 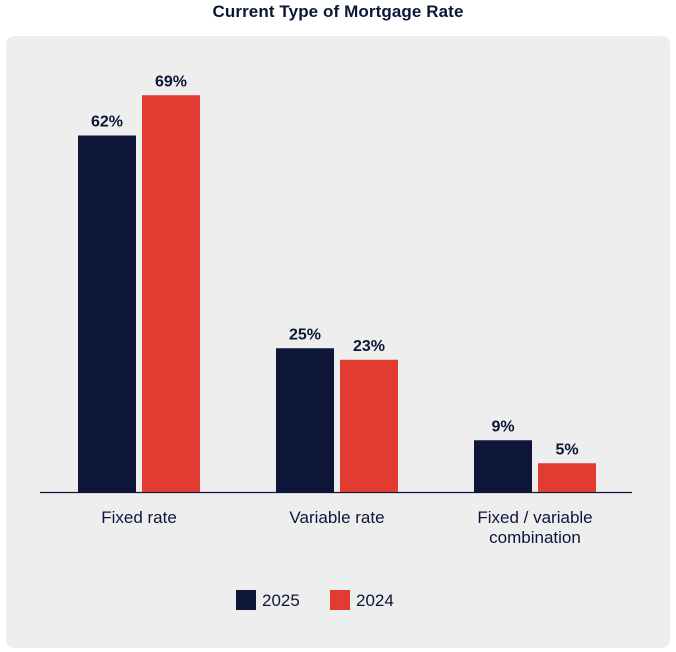 I want to click on data-label-2025-2: 9%, so click(x=502, y=426).